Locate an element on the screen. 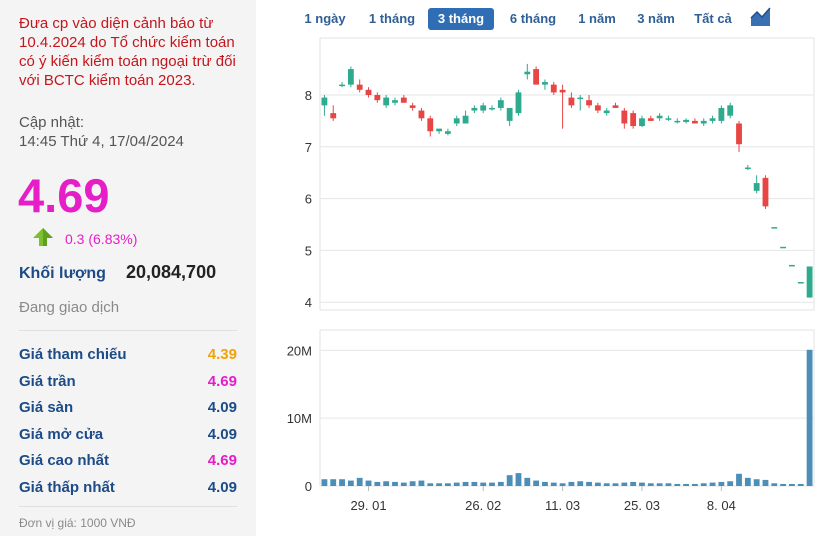  tab-period: 1 năm is located at coordinates (597, 18).